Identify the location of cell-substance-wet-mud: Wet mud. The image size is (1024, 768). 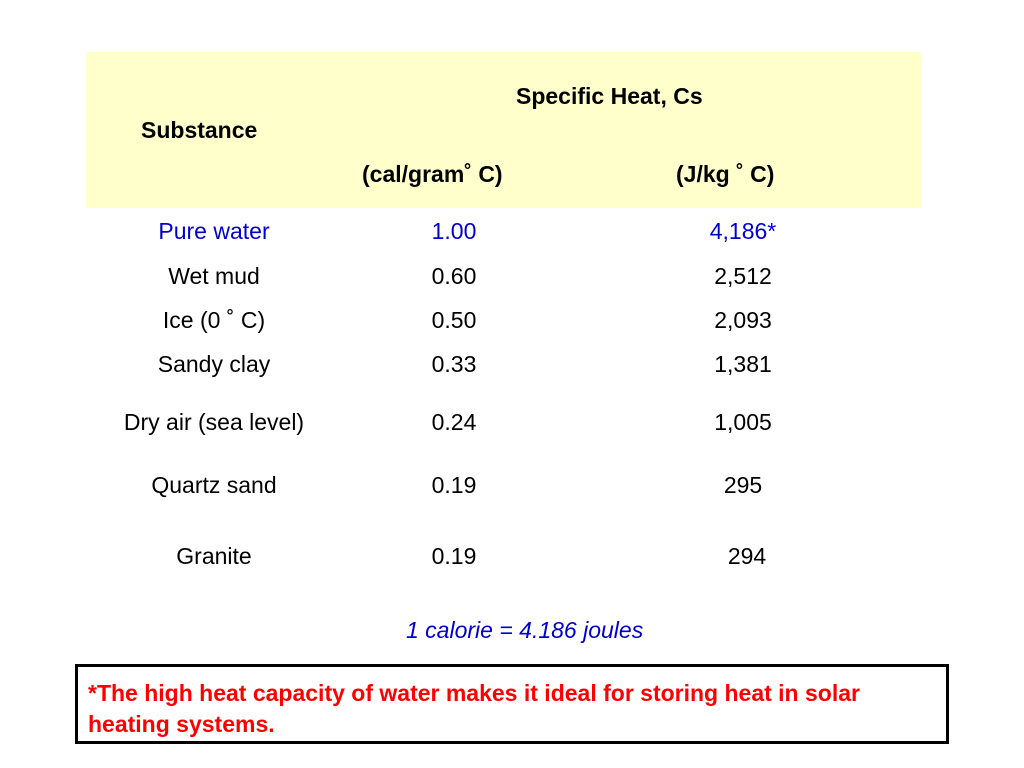
(214, 276).